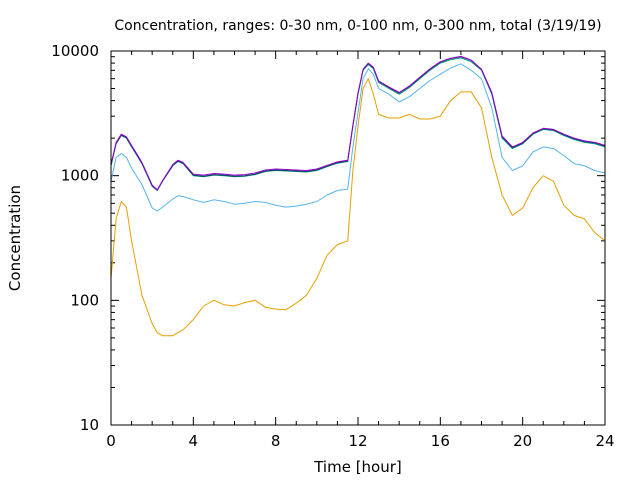  Describe the element at coordinates (111, 441) in the screenshot. I see `x-tick-label: 0` at that location.